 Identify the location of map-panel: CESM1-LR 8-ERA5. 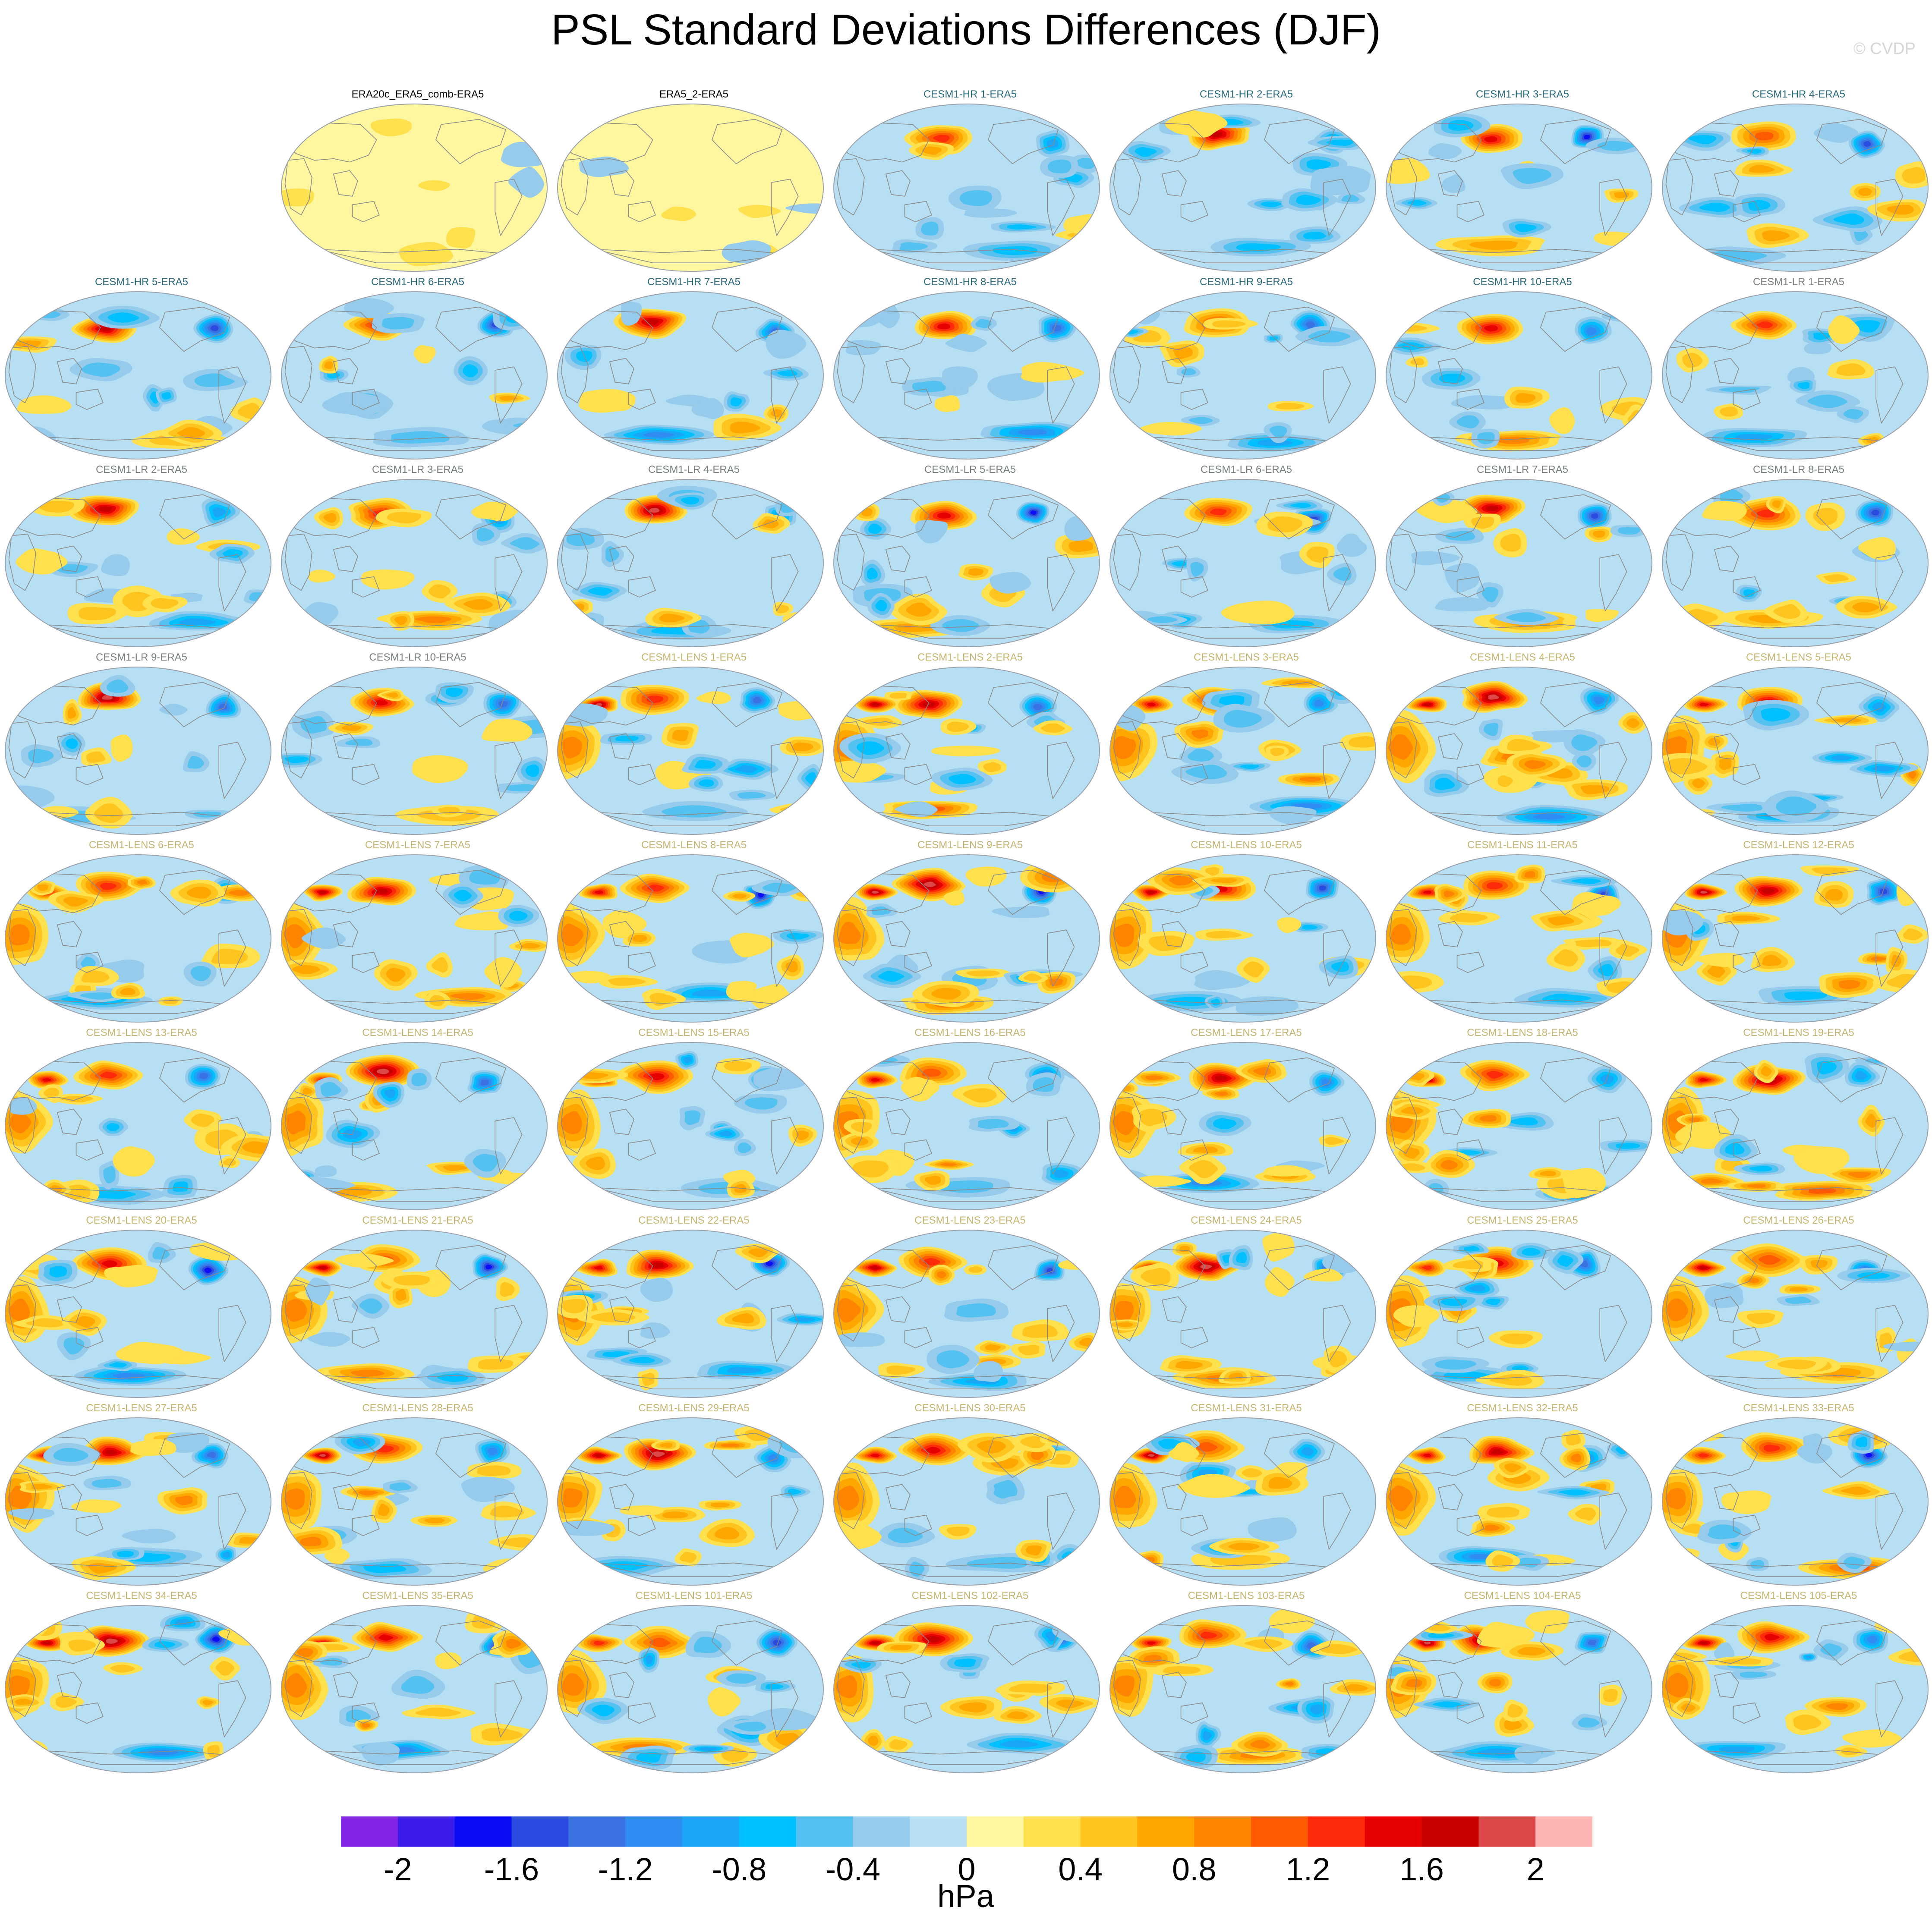
(1797, 556).